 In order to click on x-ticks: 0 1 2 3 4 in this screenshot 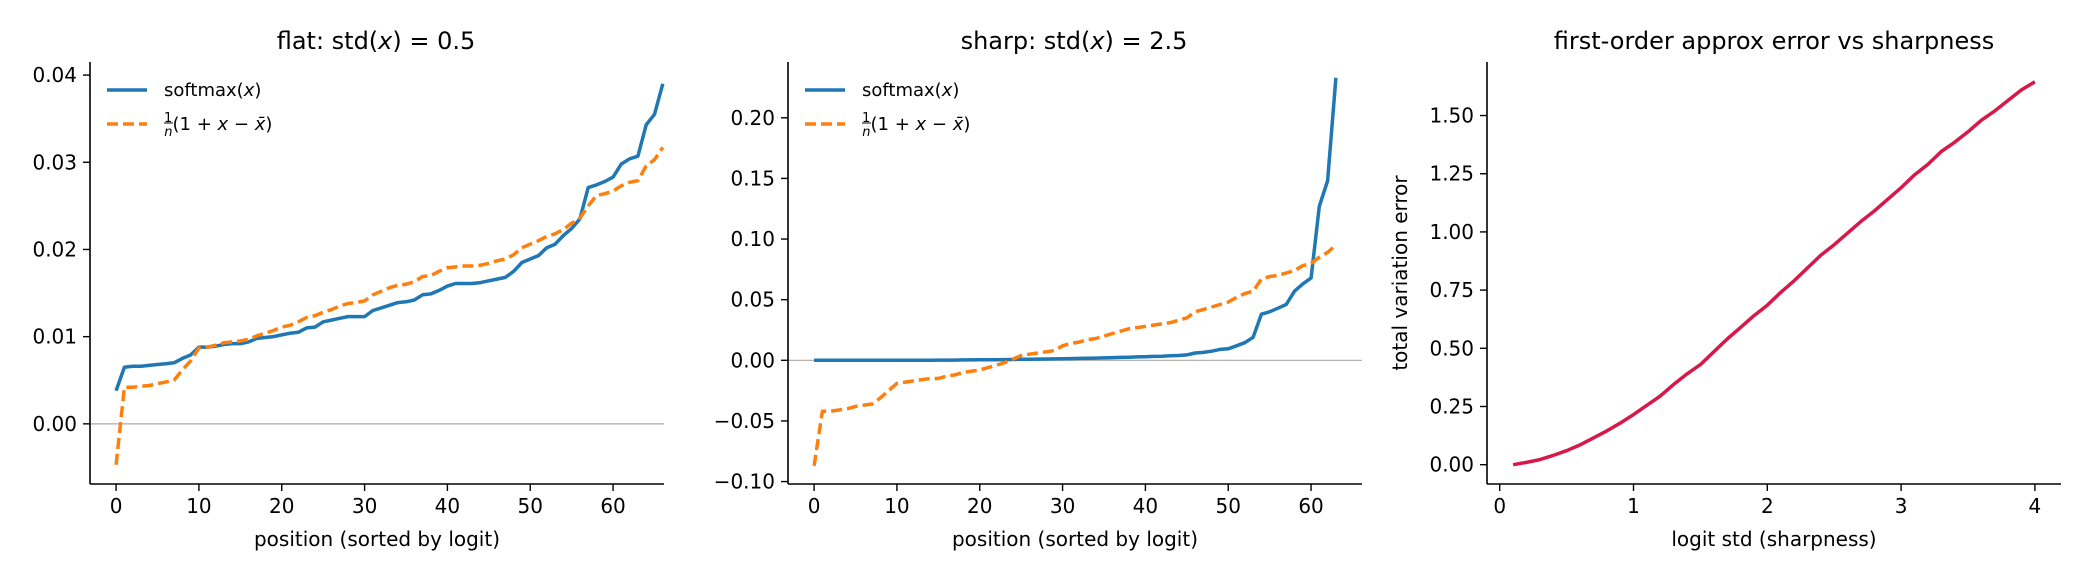, I will do `click(1767, 501)`.